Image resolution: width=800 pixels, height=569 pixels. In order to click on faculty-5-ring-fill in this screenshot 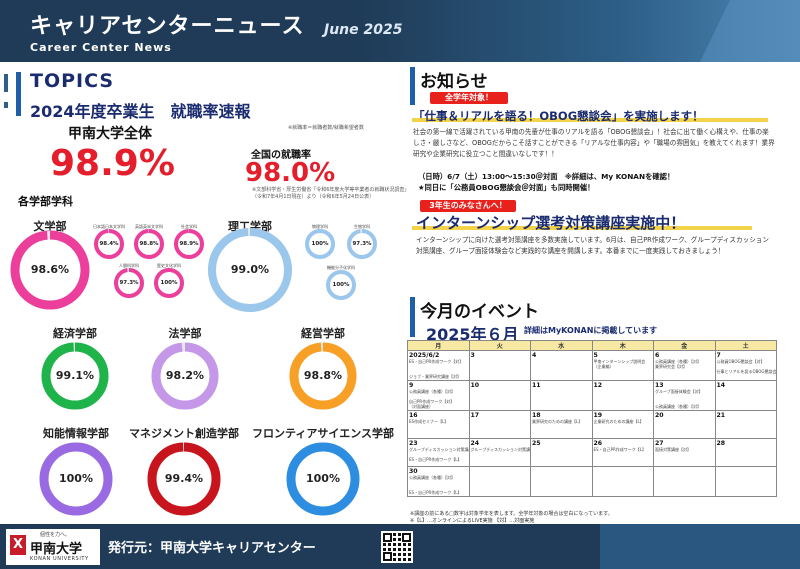, I will do `click(76, 479)`.